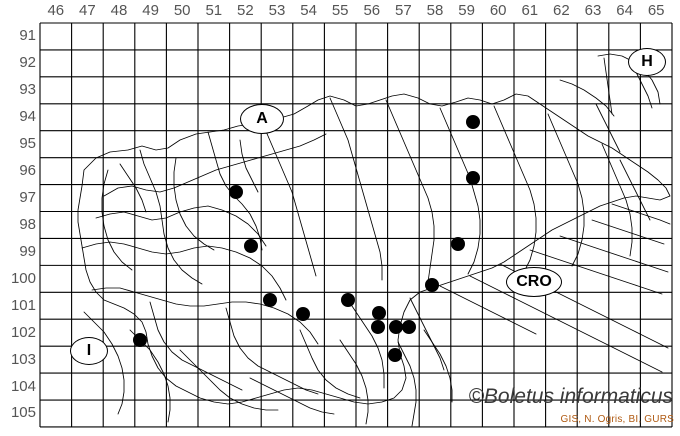 The width and height of the screenshot is (680, 436). Describe the element at coordinates (27, 224) in the screenshot. I see `row-label: 98` at that location.